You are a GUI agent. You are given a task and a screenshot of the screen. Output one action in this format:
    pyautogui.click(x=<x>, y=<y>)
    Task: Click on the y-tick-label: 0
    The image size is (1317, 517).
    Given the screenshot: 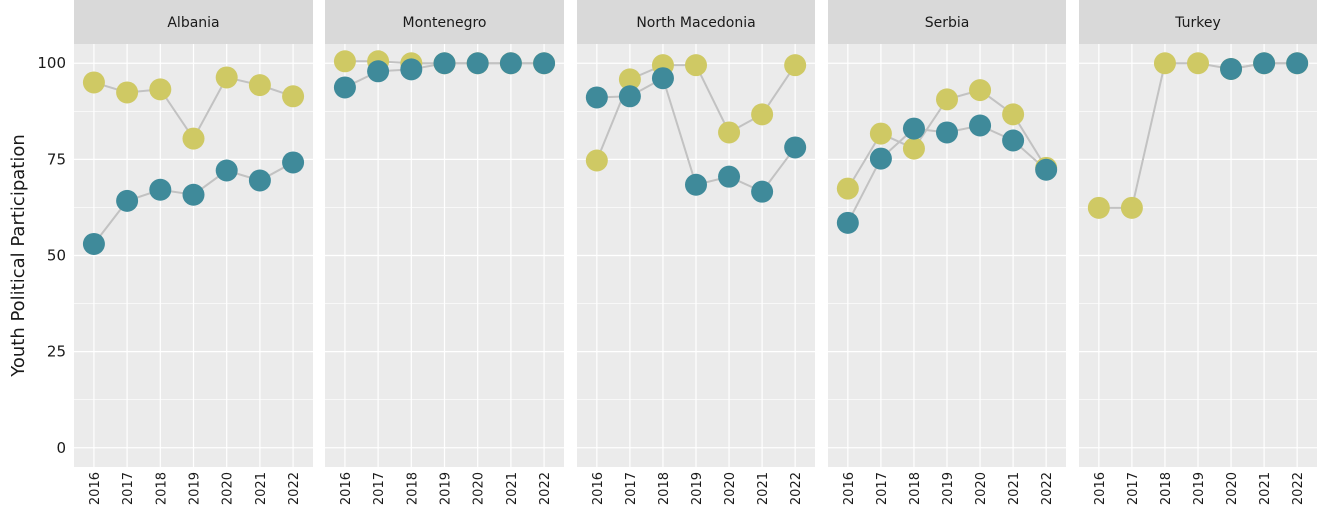 What is the action you would take?
    pyautogui.click(x=61, y=448)
    